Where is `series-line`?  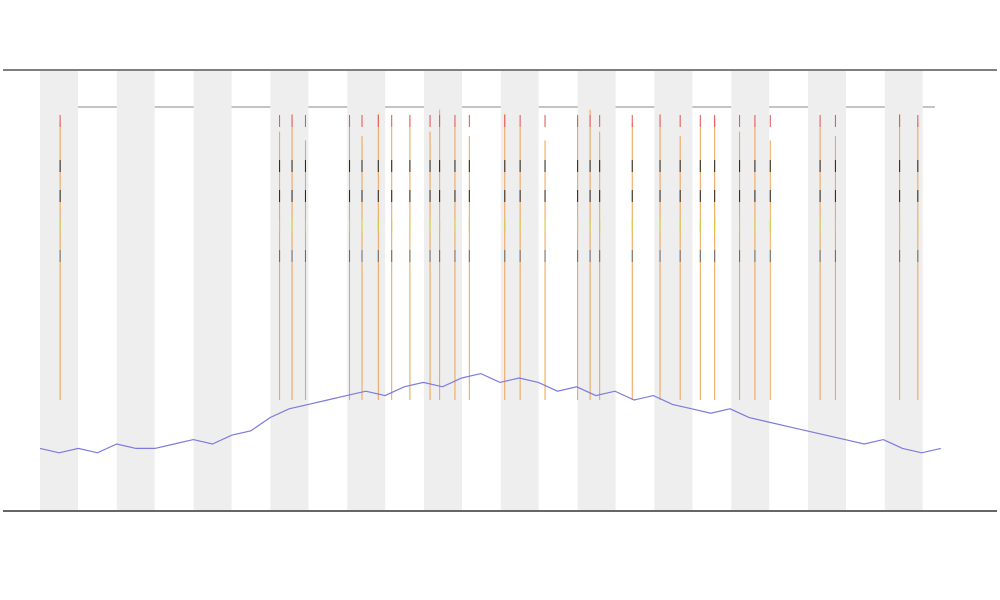 series-line is located at coordinates (490, 413).